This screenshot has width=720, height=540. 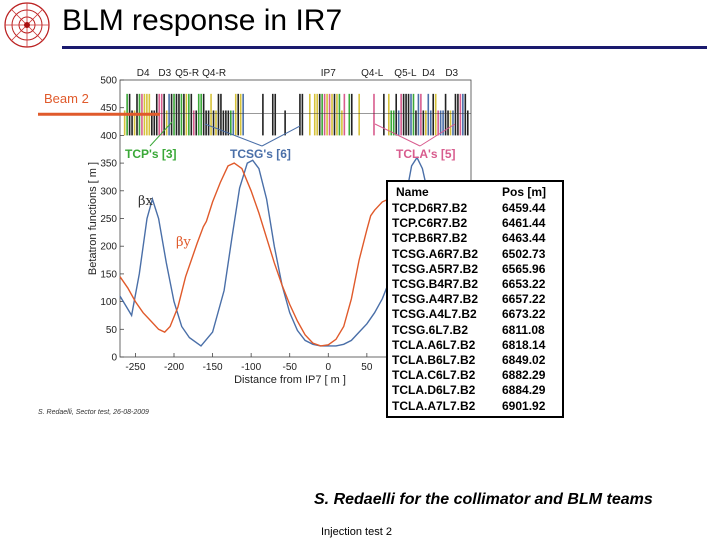 What do you see at coordinates (475, 208) in the screenshot?
I see `table-row: TCP.D6R7.B2 6459.44` at bounding box center [475, 208].